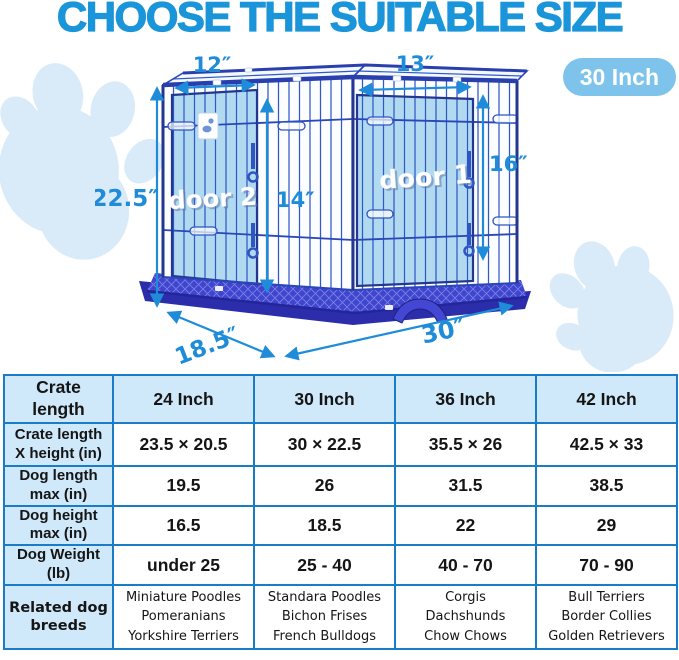 This screenshot has width=679, height=660. What do you see at coordinates (465, 486) in the screenshot?
I see `table-cell: 31.5` at bounding box center [465, 486].